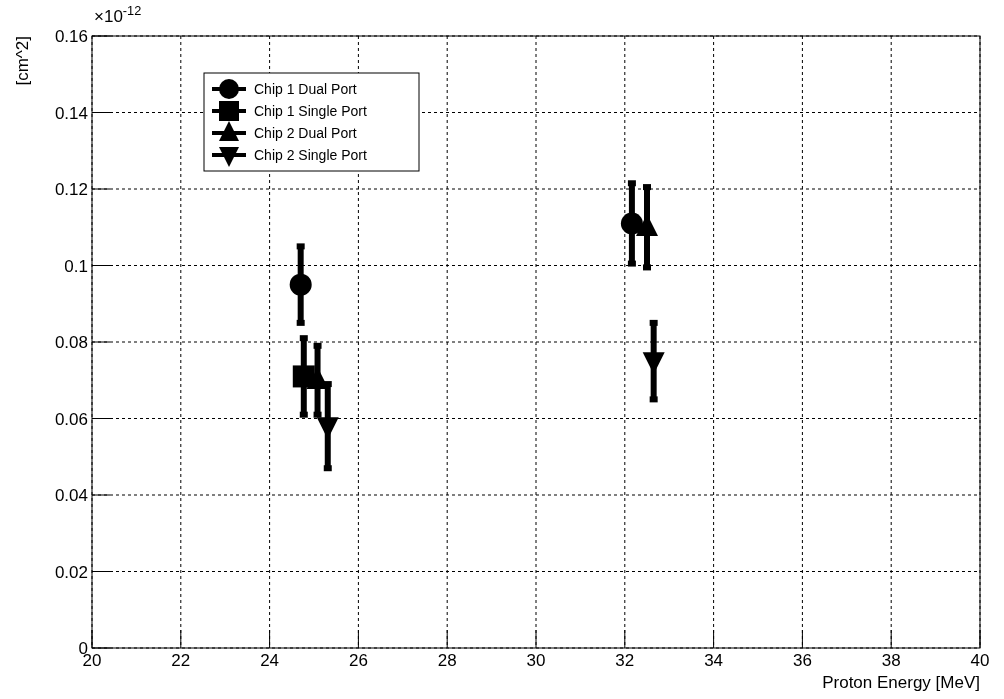  What do you see at coordinates (802, 660) in the screenshot?
I see `x-tick-label: 36` at bounding box center [802, 660].